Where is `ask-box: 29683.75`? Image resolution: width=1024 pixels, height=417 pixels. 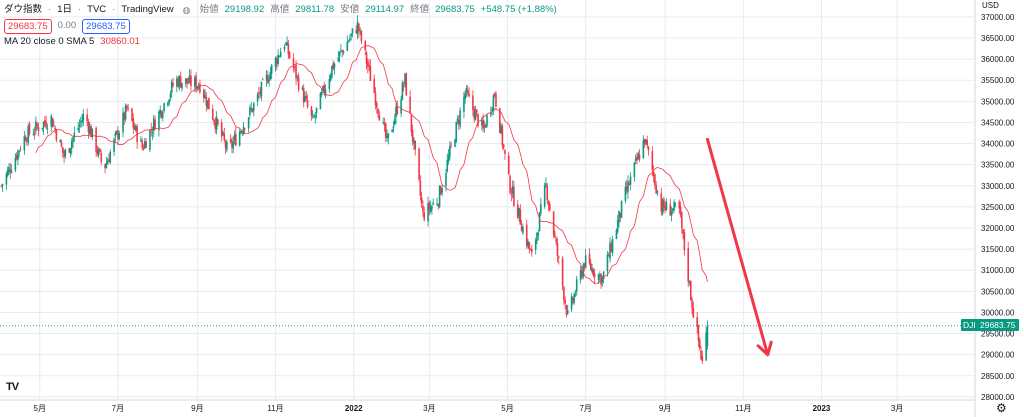
ask-box: 29683.75 is located at coordinates (106, 26).